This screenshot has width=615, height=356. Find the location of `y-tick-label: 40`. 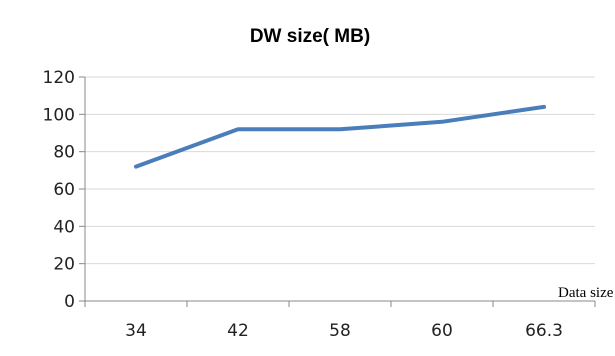

y-tick-label: 40 is located at coordinates (64, 227).